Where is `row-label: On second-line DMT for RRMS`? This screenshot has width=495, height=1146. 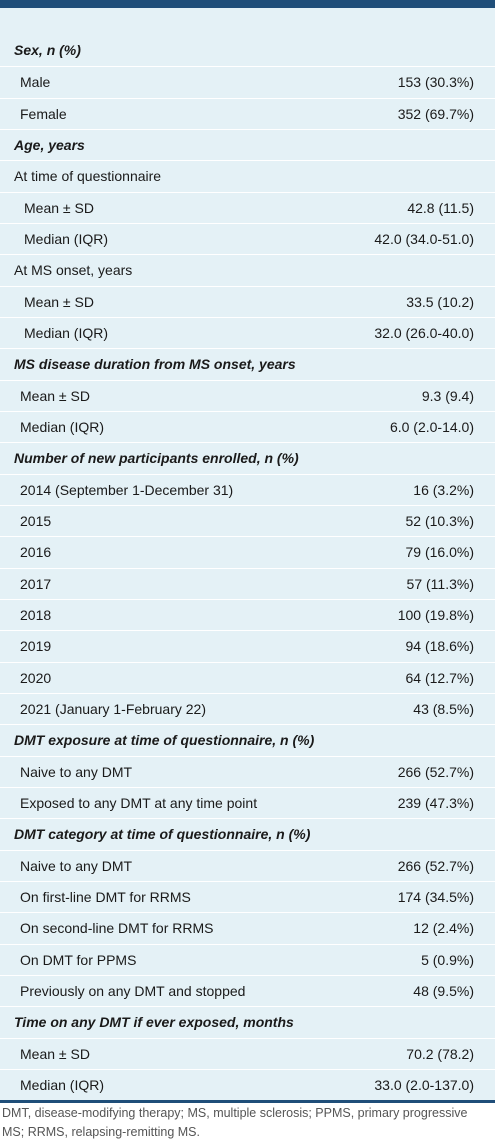 row-label: On second-line DMT for RRMS is located at coordinates (117, 928).